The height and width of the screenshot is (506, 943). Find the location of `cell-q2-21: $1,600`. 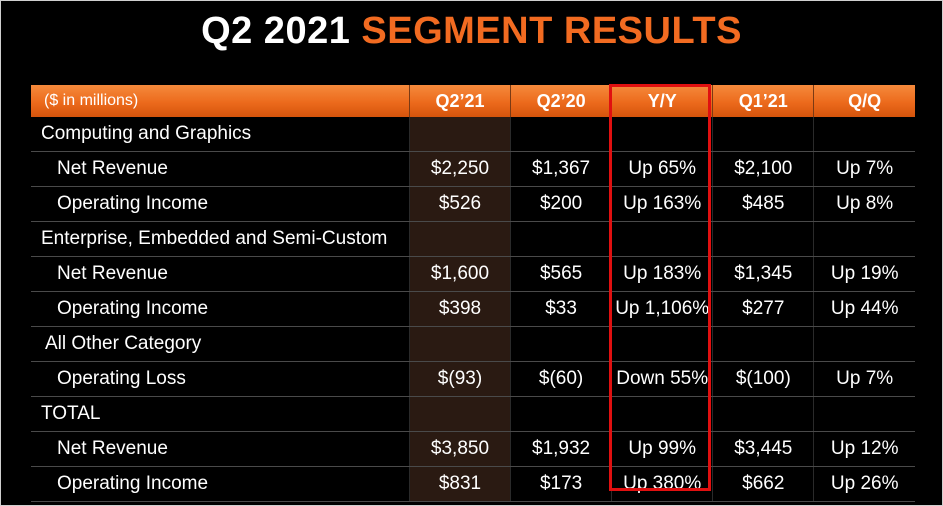

cell-q2-21: $1,600 is located at coordinates (459, 274).